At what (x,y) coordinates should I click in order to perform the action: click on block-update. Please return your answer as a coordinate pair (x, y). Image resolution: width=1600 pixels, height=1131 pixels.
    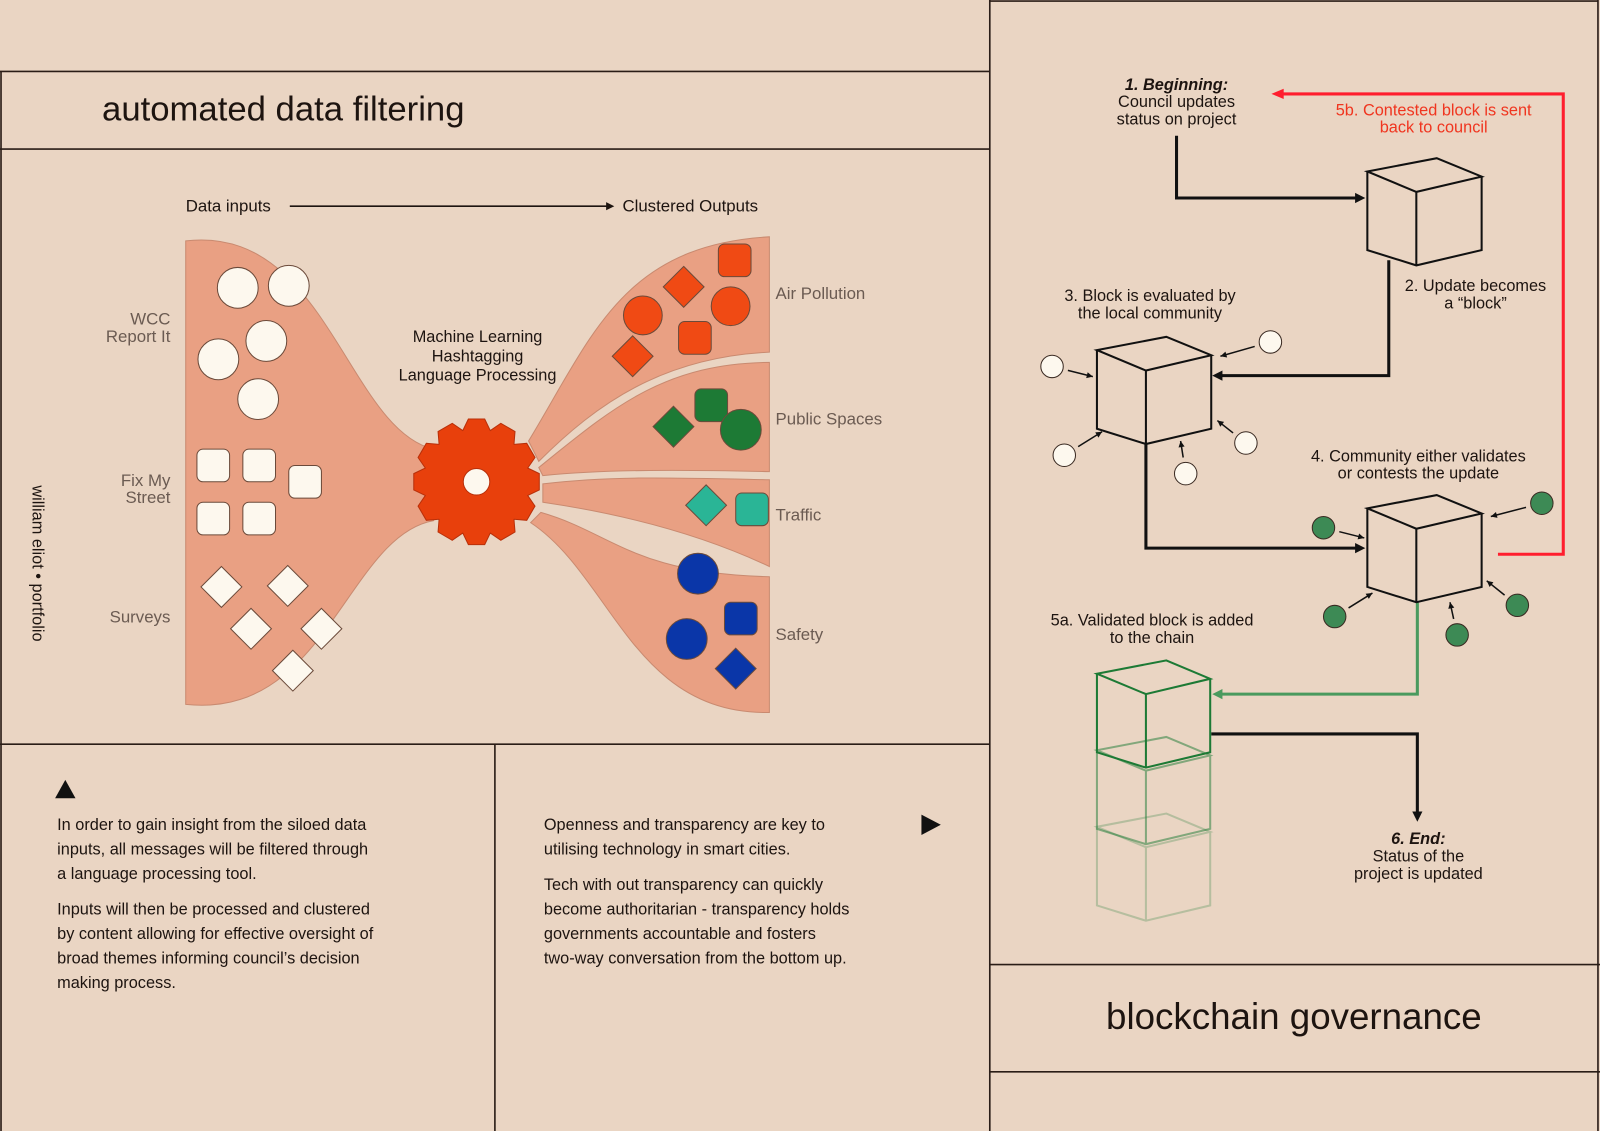
    Looking at the image, I should click on (1424, 212).